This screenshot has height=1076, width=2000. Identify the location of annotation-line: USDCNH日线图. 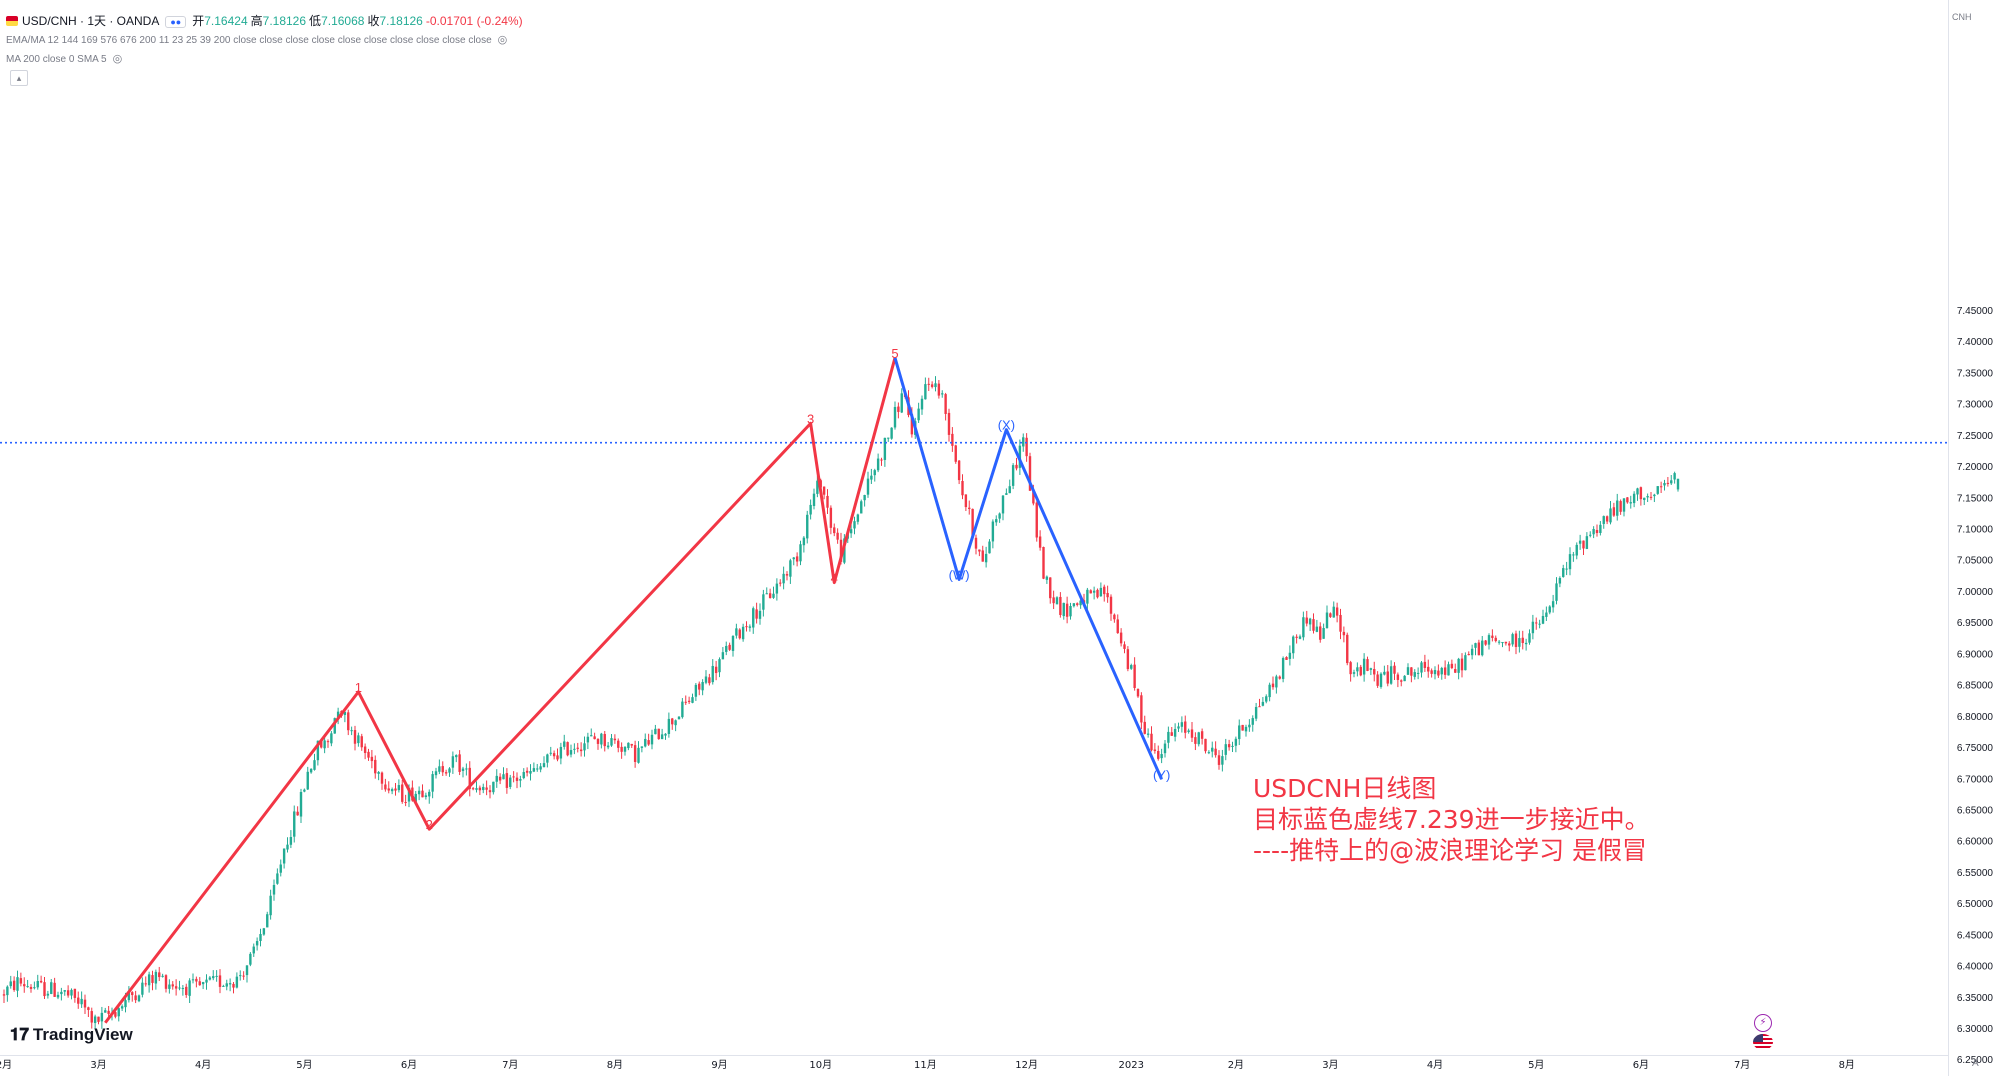
(1345, 788).